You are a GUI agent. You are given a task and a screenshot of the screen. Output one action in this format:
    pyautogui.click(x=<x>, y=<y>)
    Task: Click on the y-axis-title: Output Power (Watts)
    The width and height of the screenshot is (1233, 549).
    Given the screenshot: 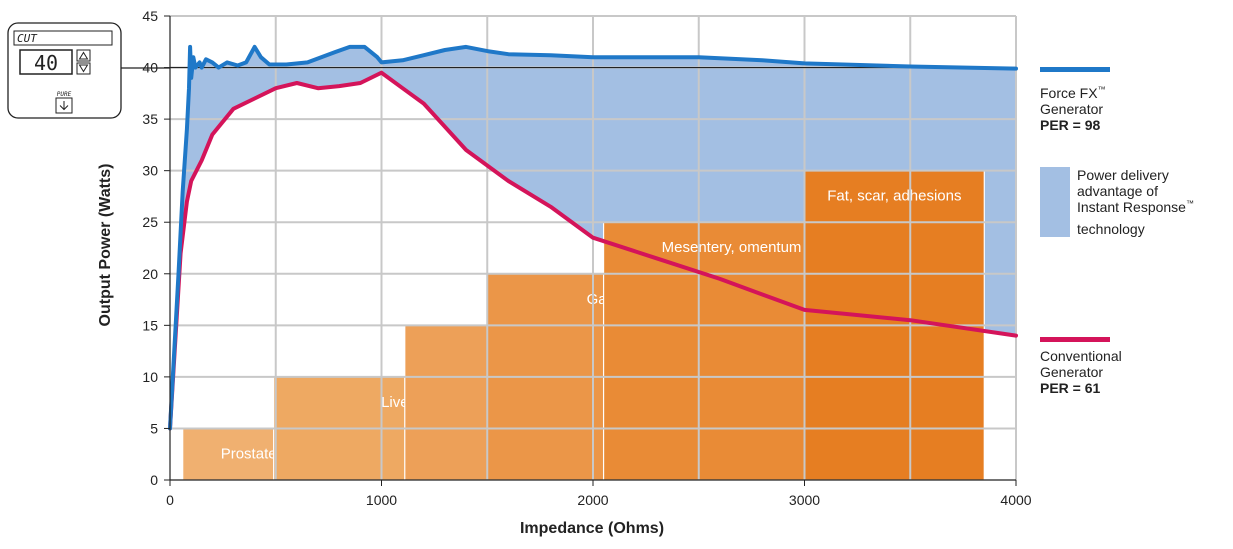 What is the action you would take?
    pyautogui.click(x=105, y=245)
    